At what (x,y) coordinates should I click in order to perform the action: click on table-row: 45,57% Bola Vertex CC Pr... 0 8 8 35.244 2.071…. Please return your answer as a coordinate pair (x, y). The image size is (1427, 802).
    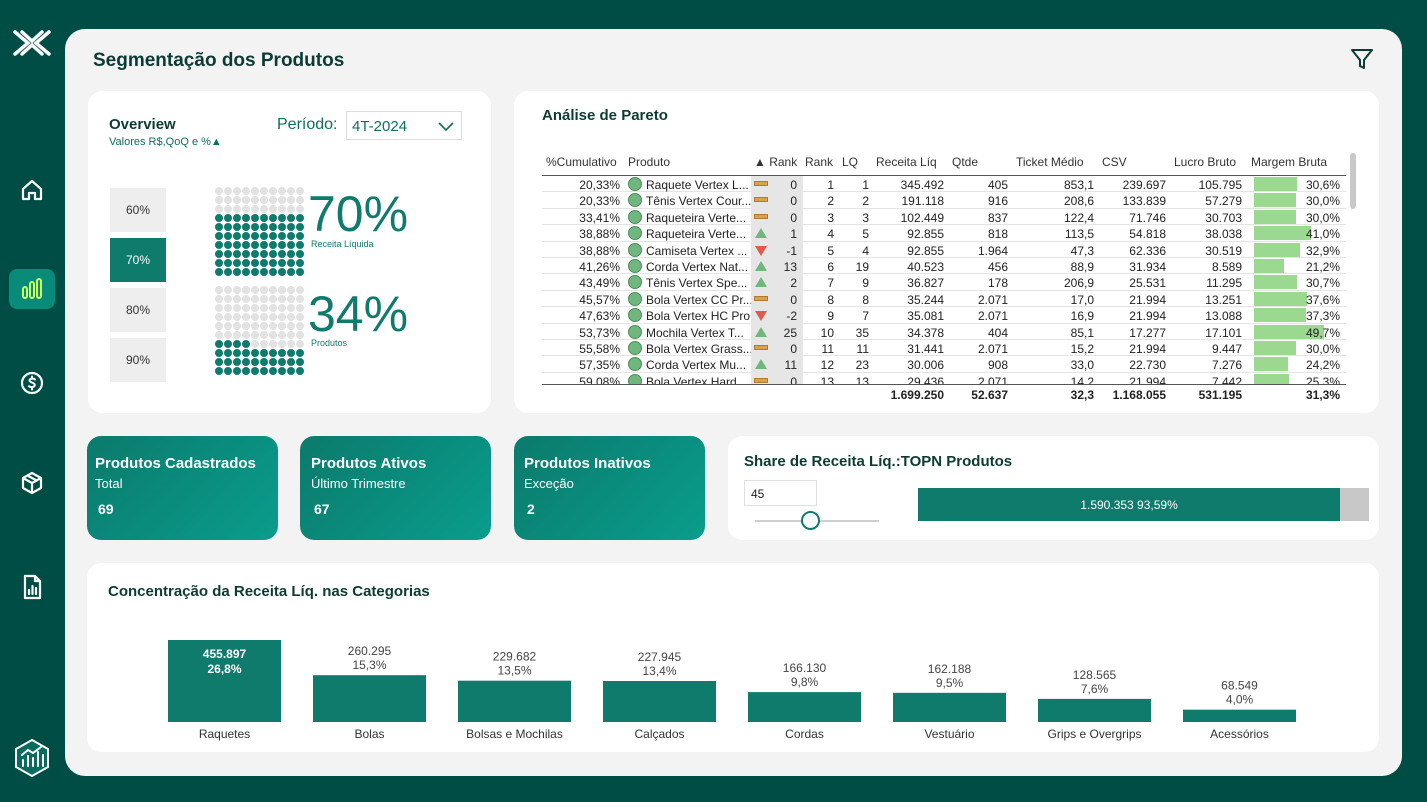
    Looking at the image, I should click on (944, 299).